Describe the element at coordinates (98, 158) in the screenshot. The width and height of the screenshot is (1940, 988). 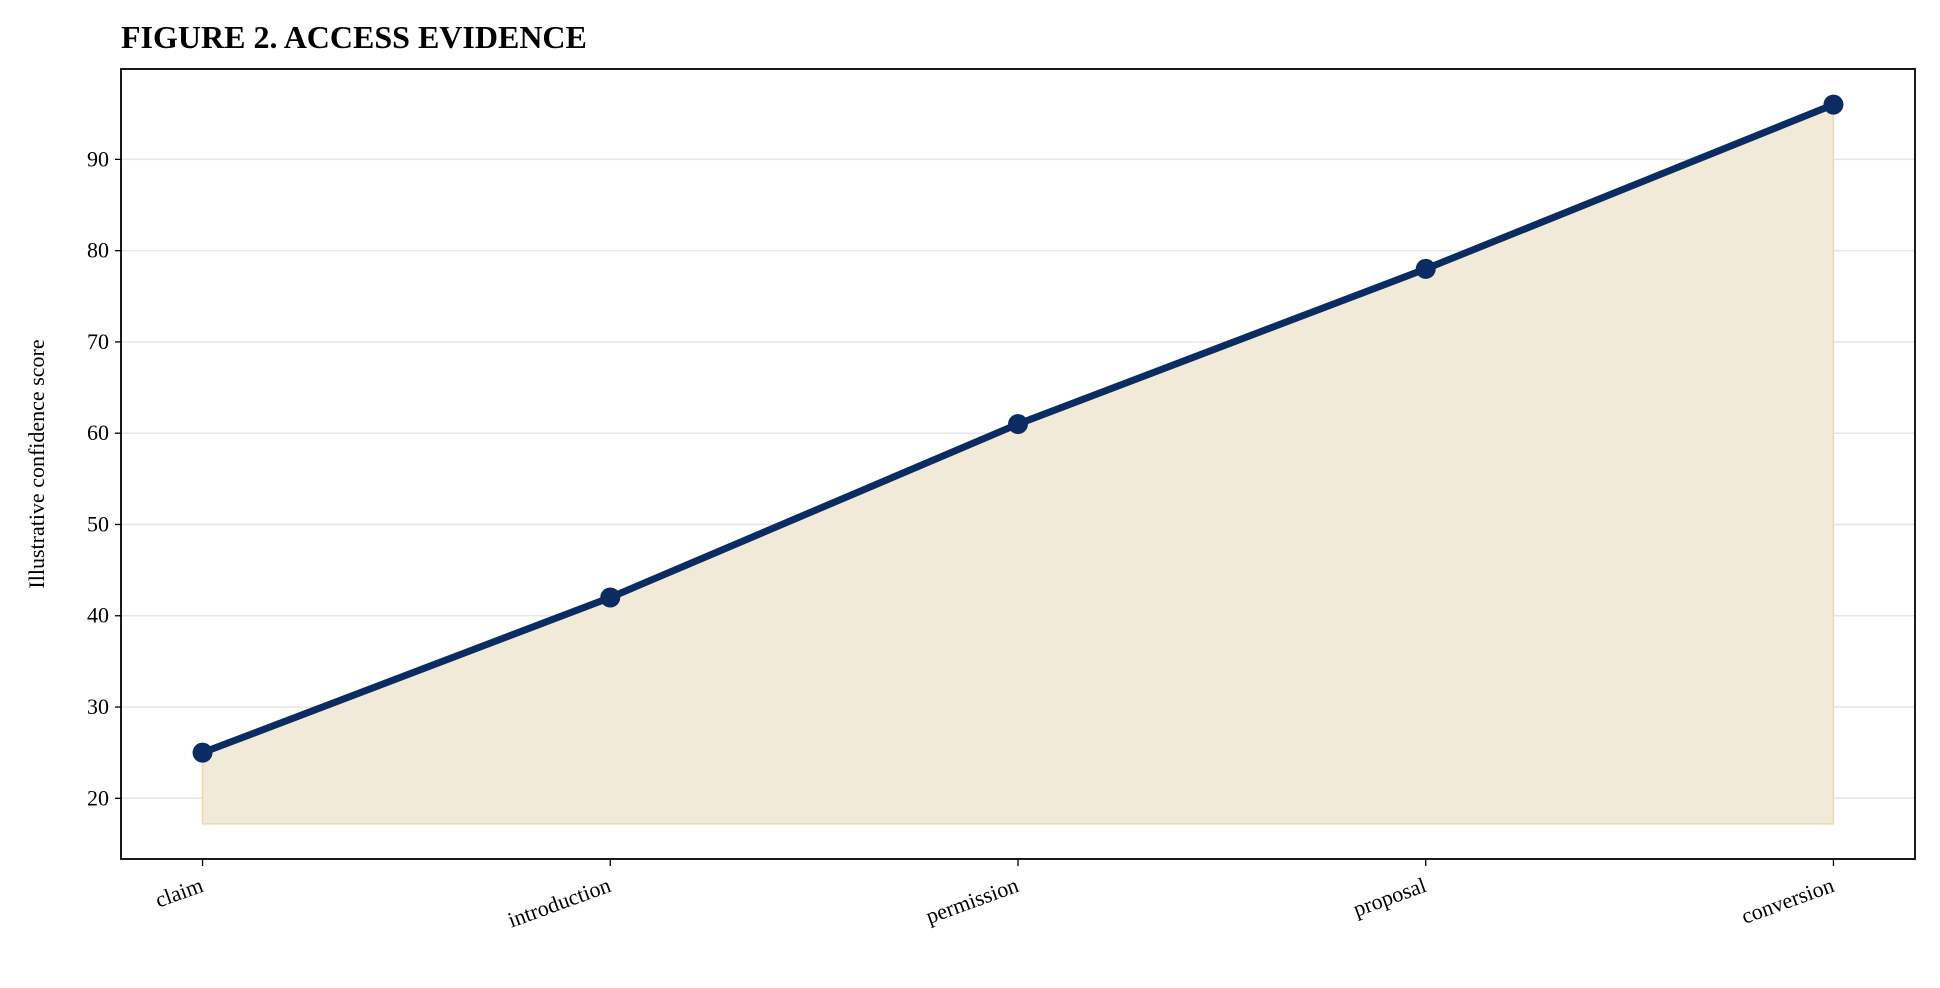
I see `y-tick-label: 90` at that location.